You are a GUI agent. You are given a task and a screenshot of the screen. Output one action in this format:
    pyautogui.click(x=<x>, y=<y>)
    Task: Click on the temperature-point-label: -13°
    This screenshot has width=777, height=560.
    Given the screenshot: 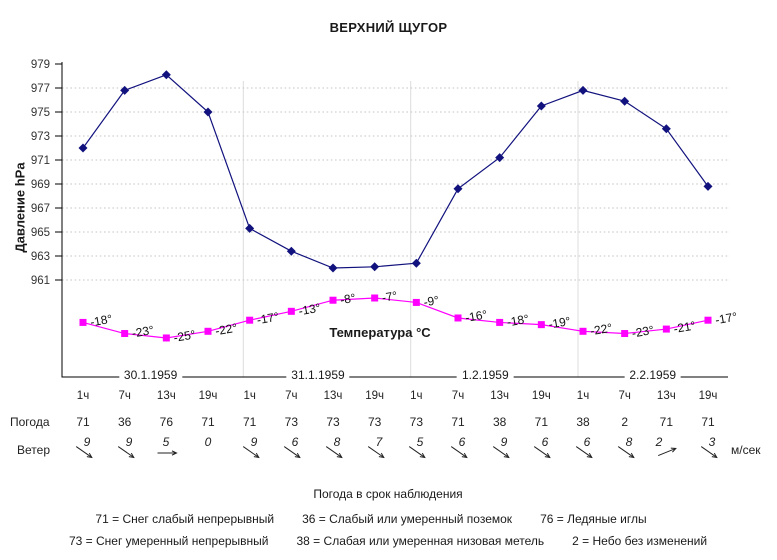 What is the action you would take?
    pyautogui.click(x=309, y=310)
    